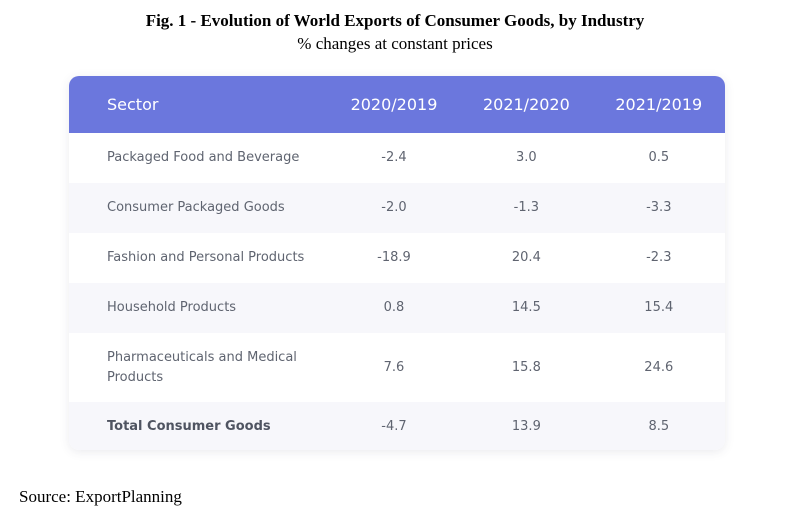 The image size is (790, 518). I want to click on sector-cell: Consumer Packaged Goods, so click(196, 207).